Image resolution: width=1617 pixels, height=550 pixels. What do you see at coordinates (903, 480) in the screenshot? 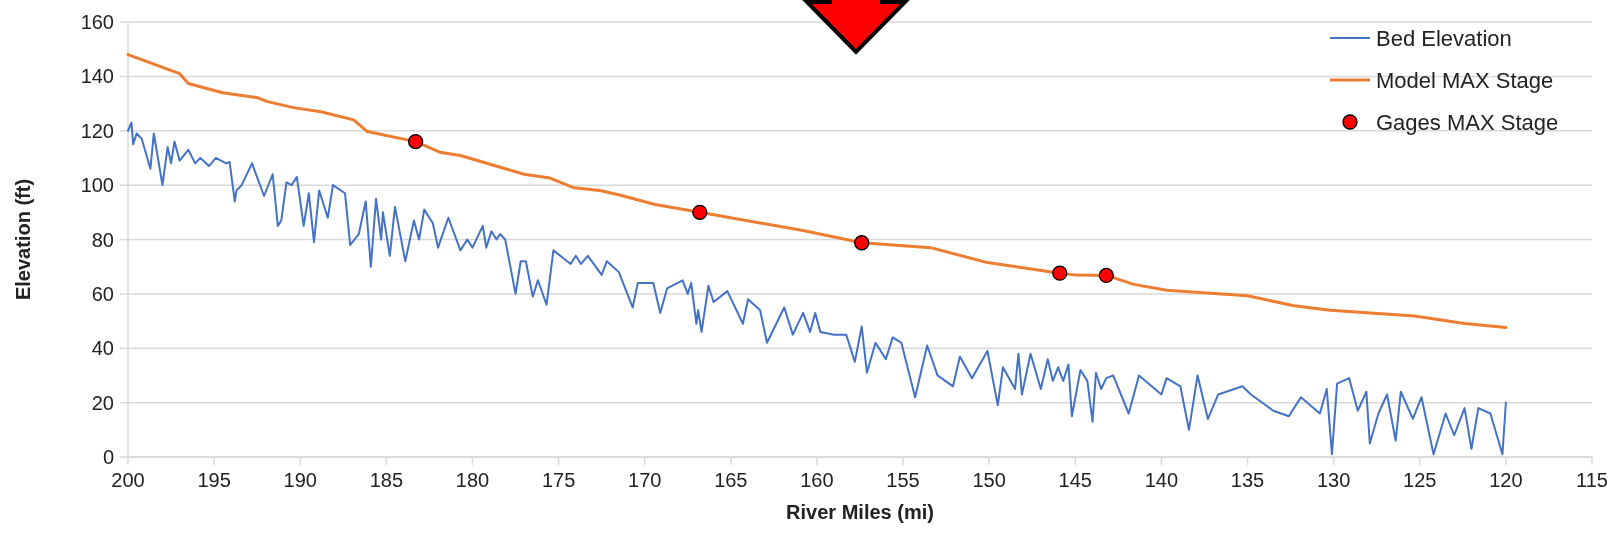
I see `x-tick-label: 155` at bounding box center [903, 480].